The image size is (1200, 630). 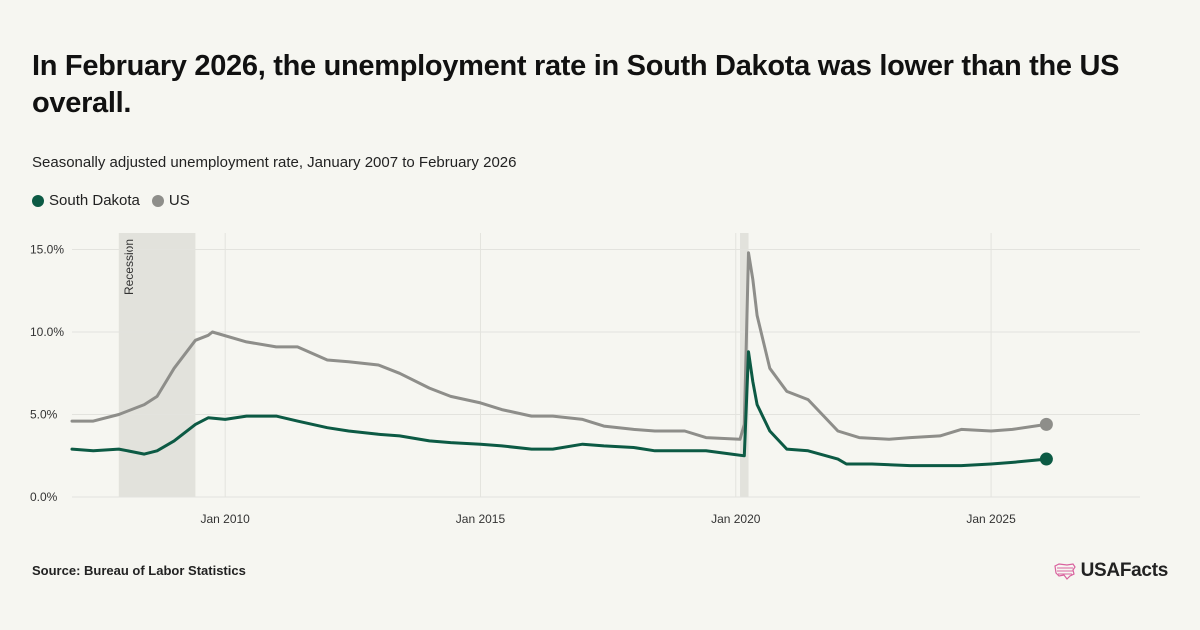 I want to click on us-map-stripes-icon, so click(x=1064, y=571).